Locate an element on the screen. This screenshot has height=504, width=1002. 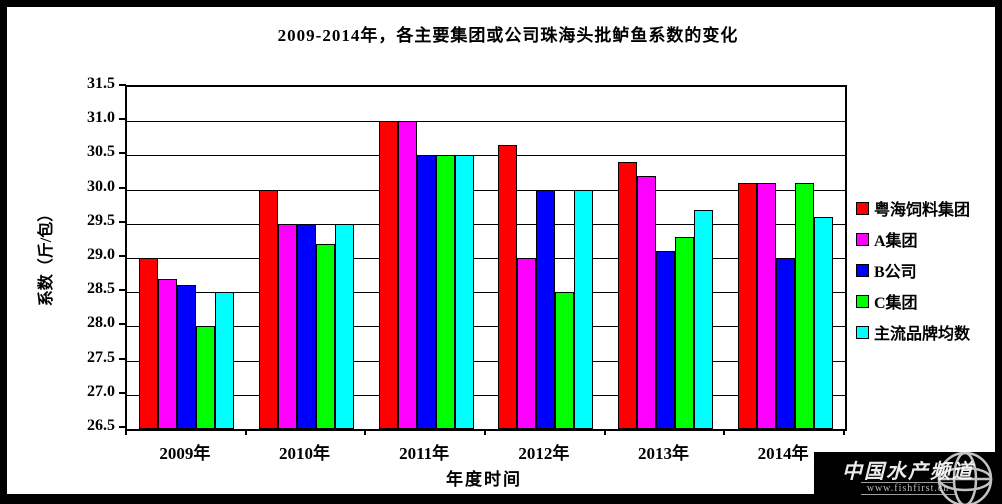
legend-label: B公司 is located at coordinates (895, 272).